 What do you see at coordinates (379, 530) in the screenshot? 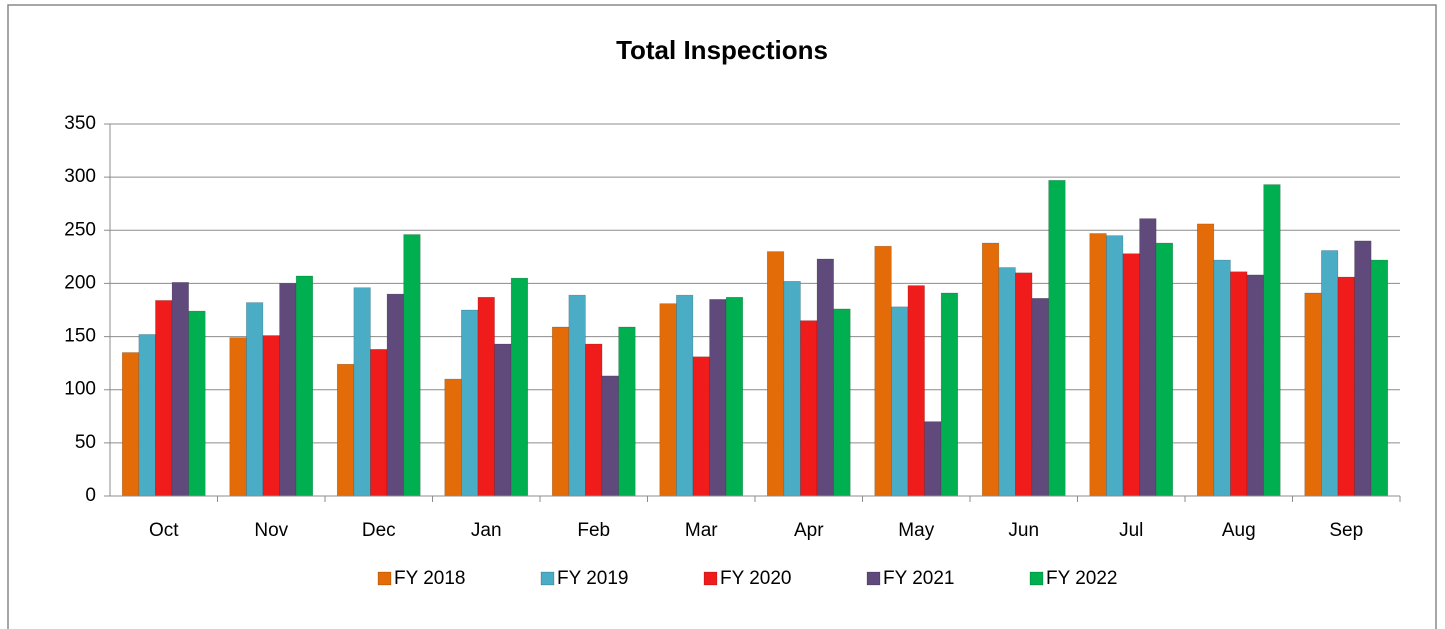
I see `x-tick-label: Dec` at bounding box center [379, 530].